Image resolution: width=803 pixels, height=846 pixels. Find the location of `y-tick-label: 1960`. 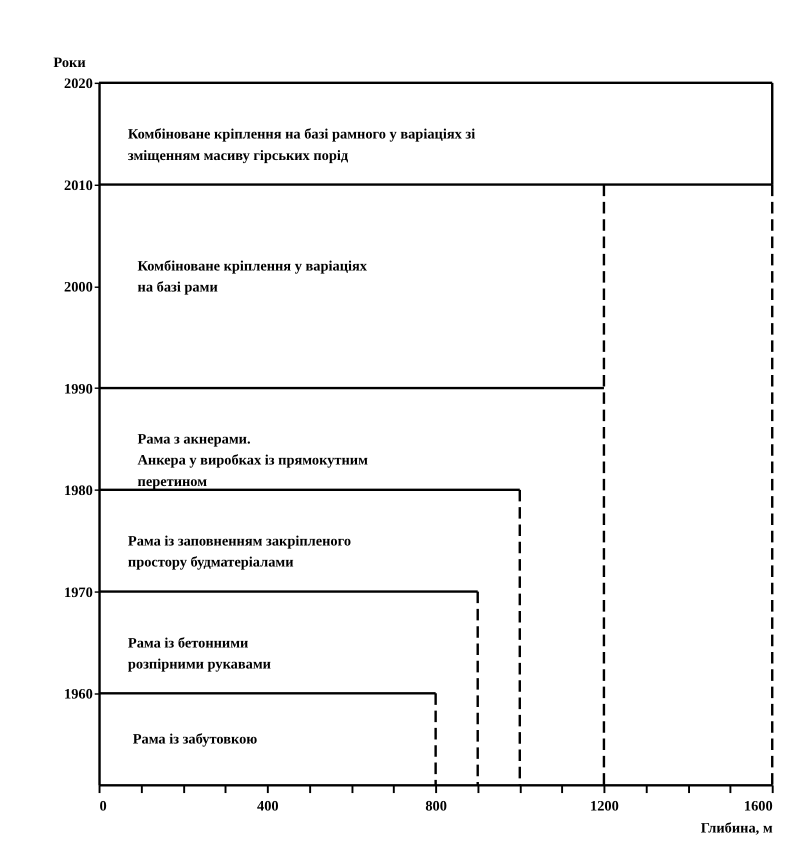

y-tick-label: 1960 is located at coordinates (78, 694).